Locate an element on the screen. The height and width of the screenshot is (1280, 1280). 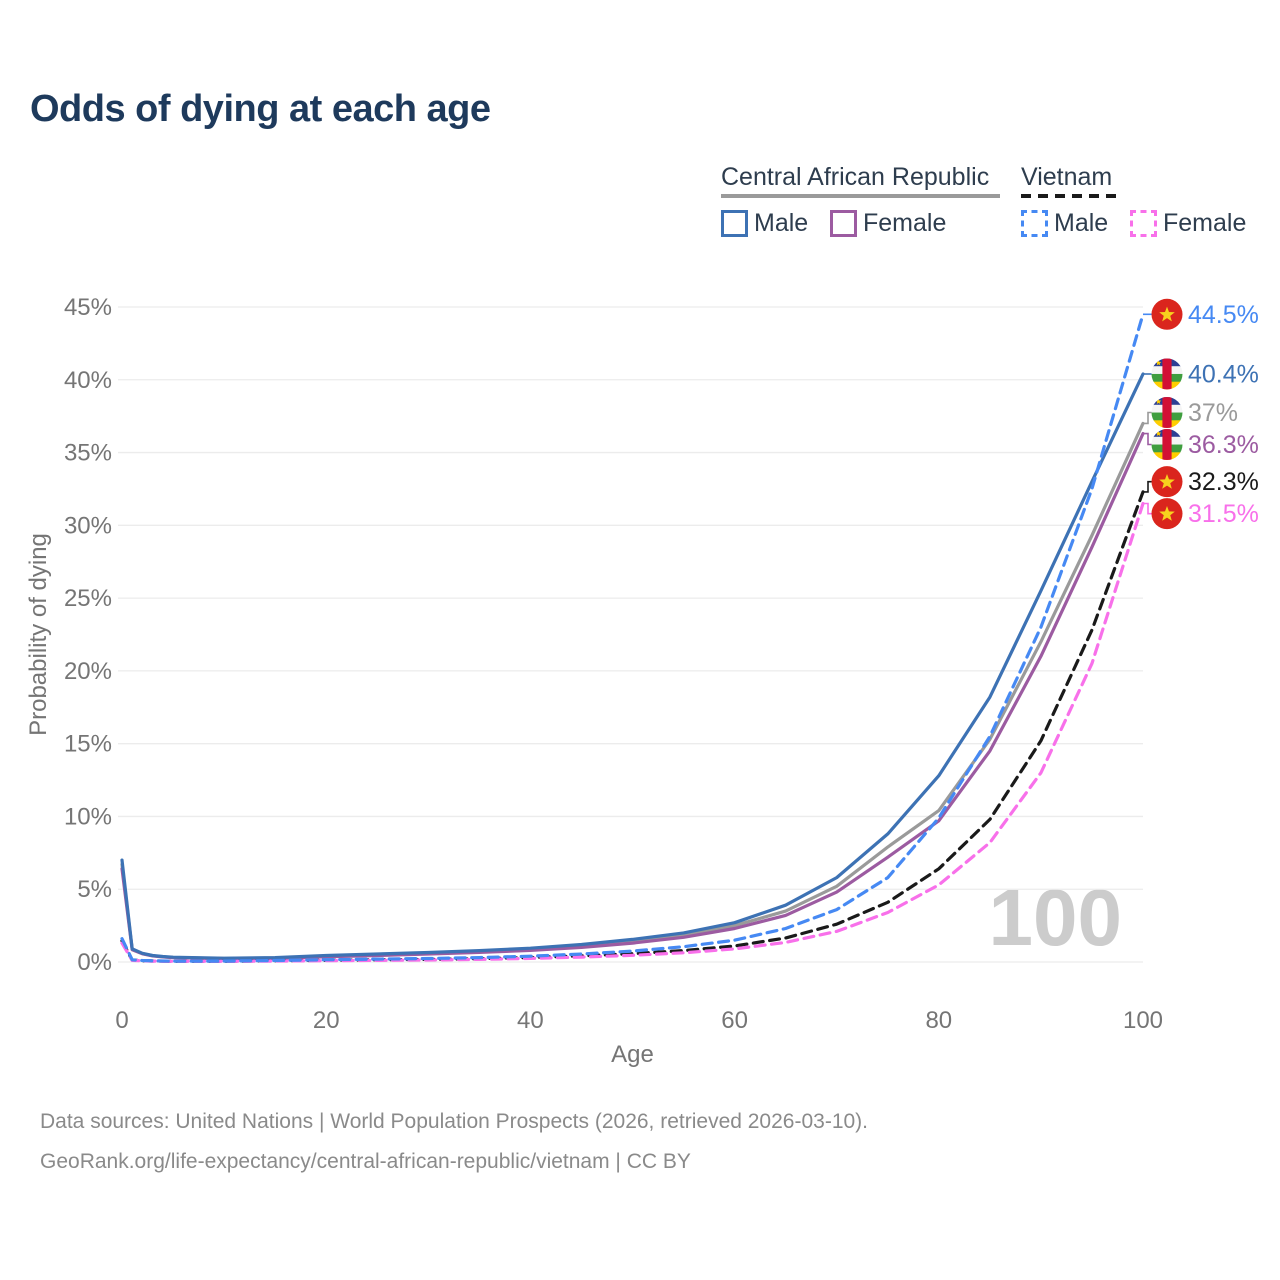
y-tick-label: 20% is located at coordinates (88, 671).